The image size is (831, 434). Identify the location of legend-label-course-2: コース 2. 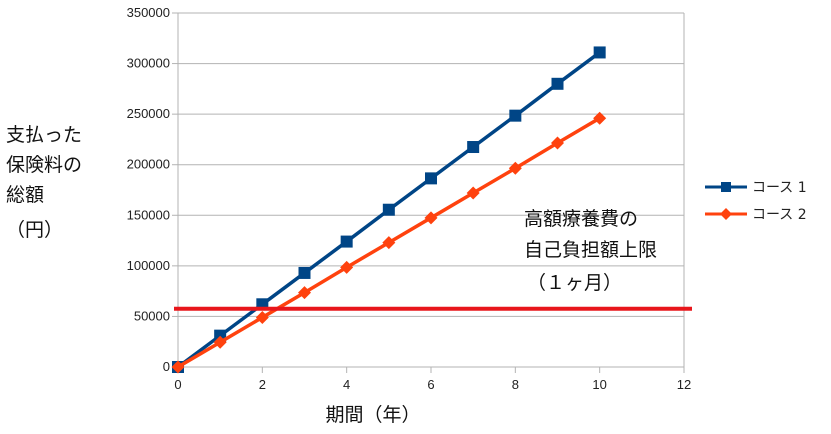
(779, 215).